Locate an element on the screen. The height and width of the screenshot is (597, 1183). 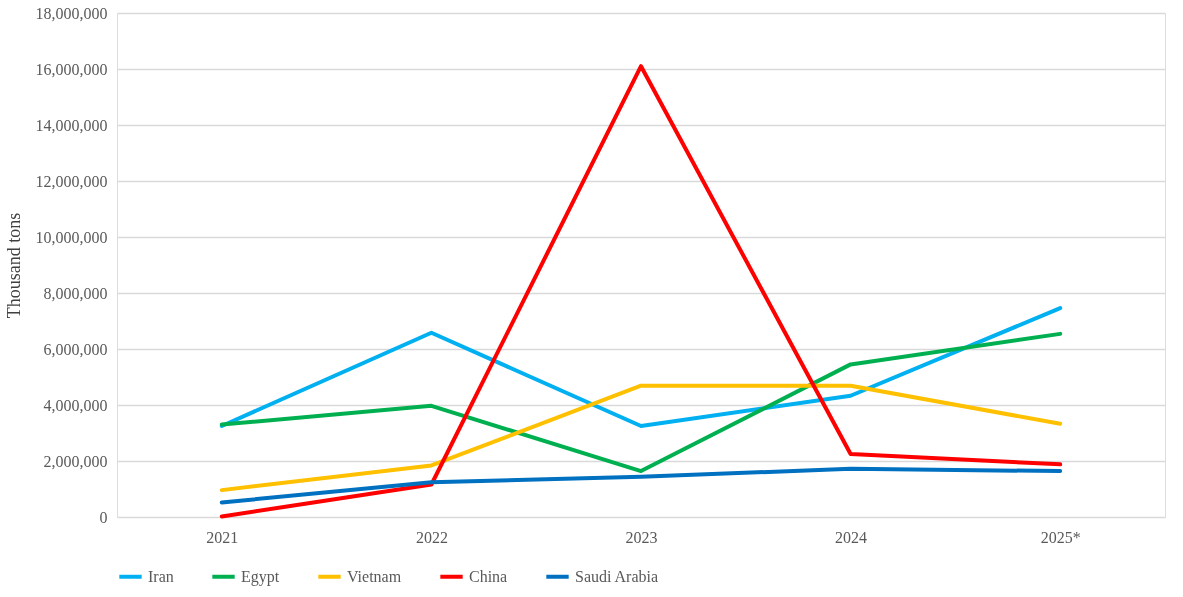
x-tick-label: 2023 is located at coordinates (641, 537).